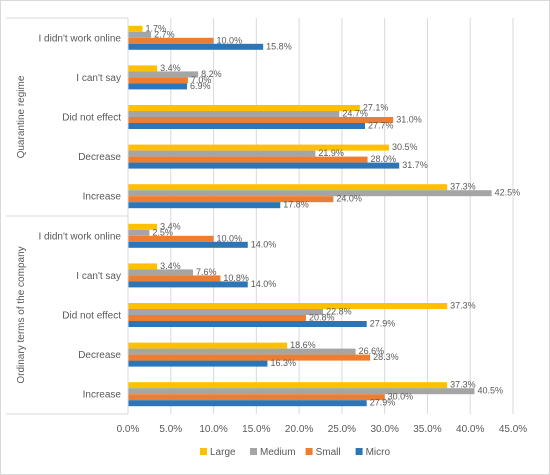  What do you see at coordinates (309, 451) in the screenshot?
I see `legend-swatch-small` at bounding box center [309, 451].